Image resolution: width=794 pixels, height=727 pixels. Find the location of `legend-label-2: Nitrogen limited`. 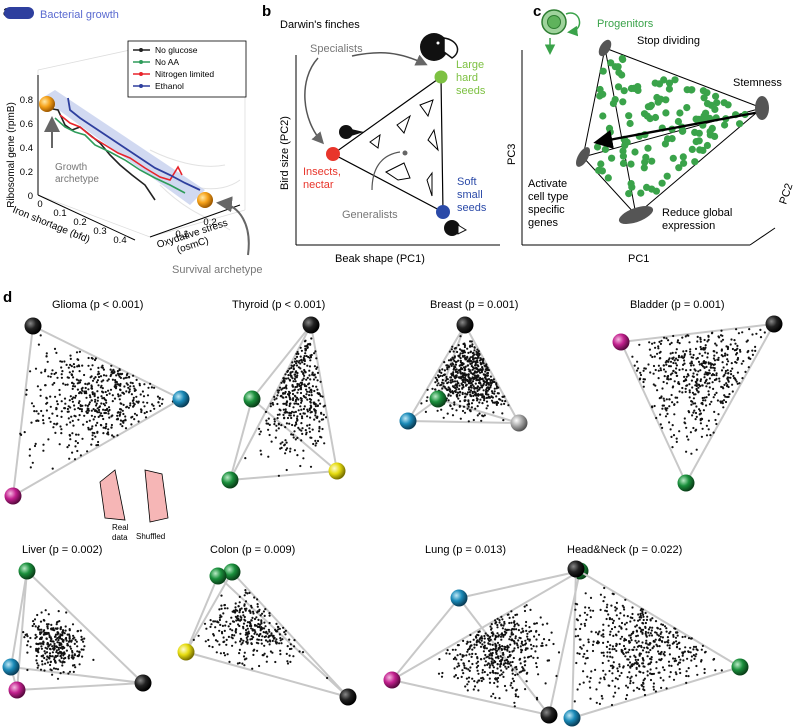

legend-label-2: Nitrogen limited is located at coordinates (184, 74).